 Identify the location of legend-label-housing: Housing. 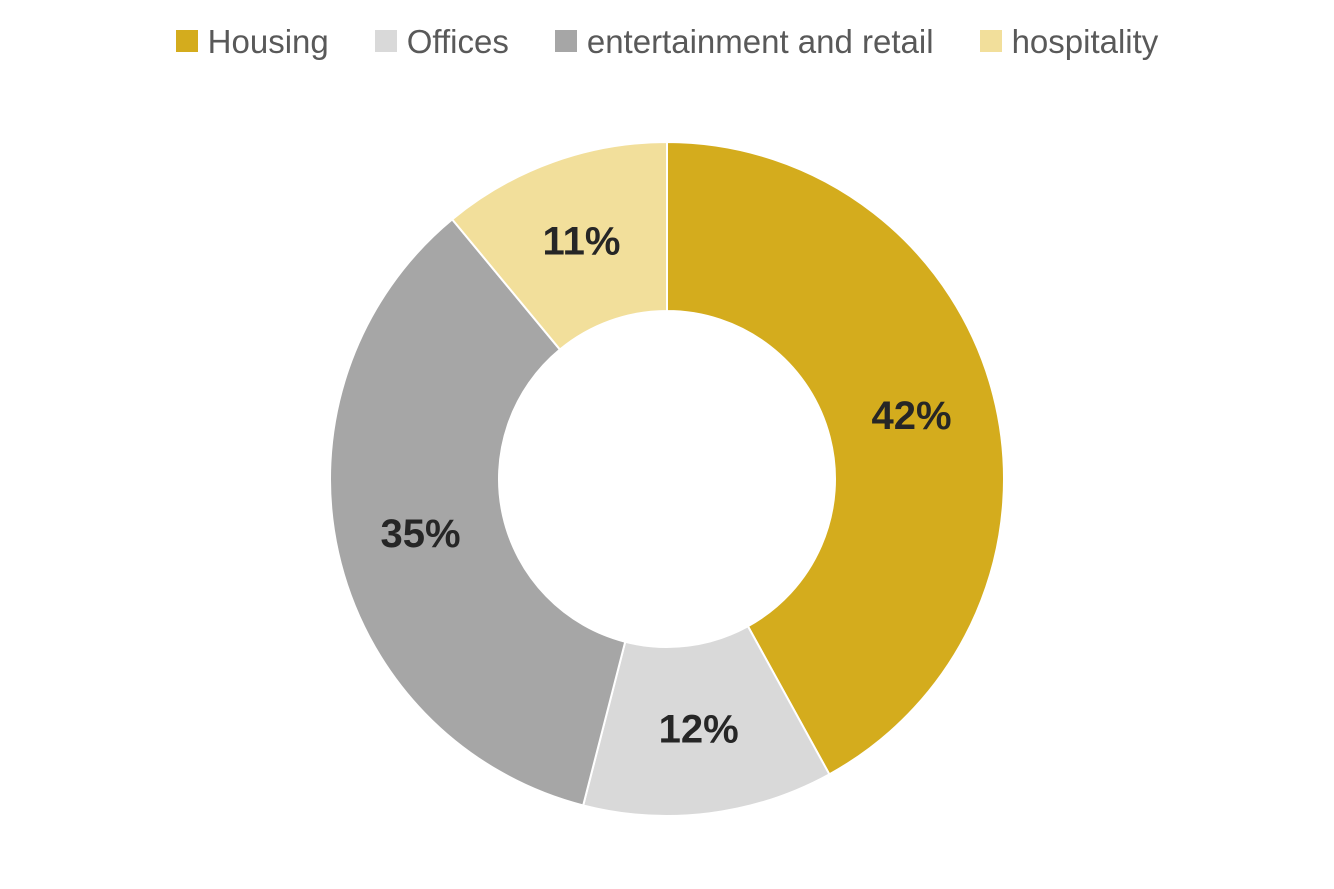
(268, 41).